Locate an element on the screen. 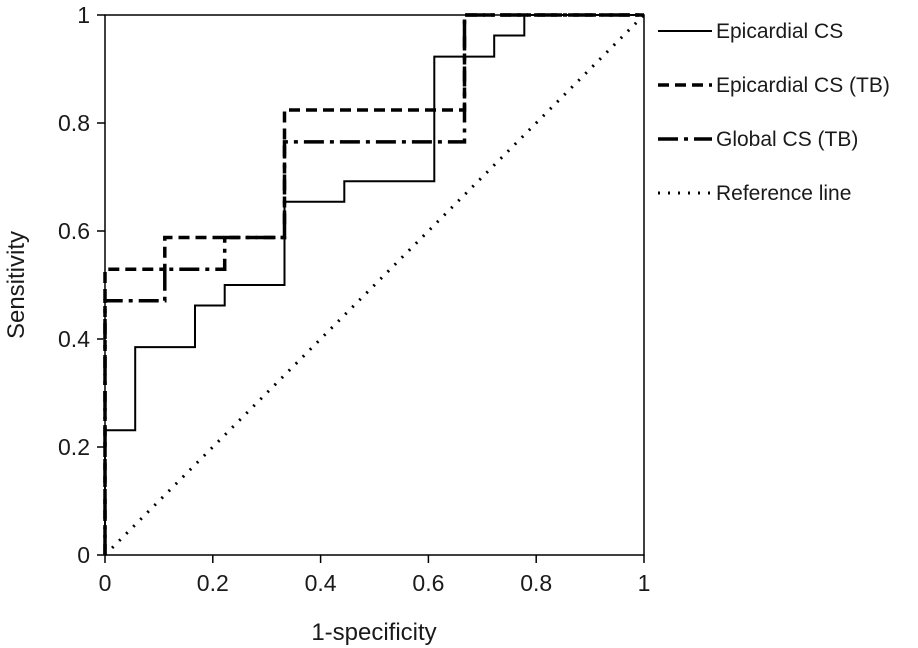  x-tick-label: 0 is located at coordinates (105, 583).